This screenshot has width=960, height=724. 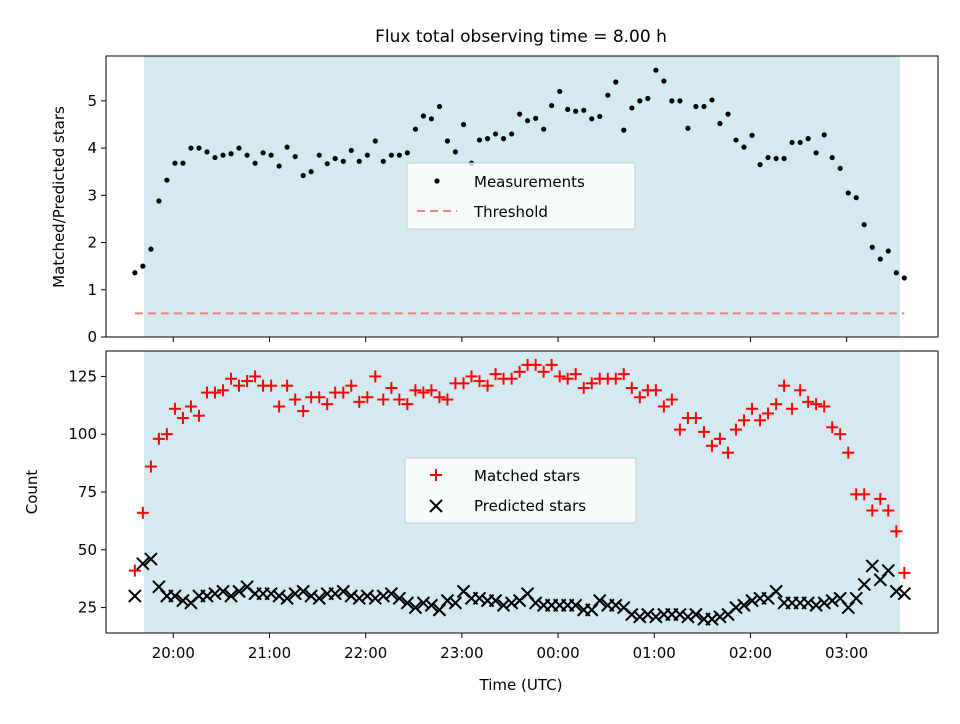 I want to click on bottom-y-tick-label: 75, so click(x=87, y=492).